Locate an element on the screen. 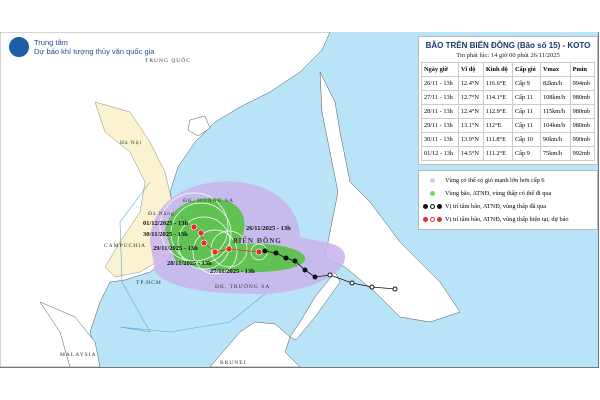 The width and height of the screenshot is (600, 400). track-label-01-12: 01/12/2025 - 13h is located at coordinates (166, 223).